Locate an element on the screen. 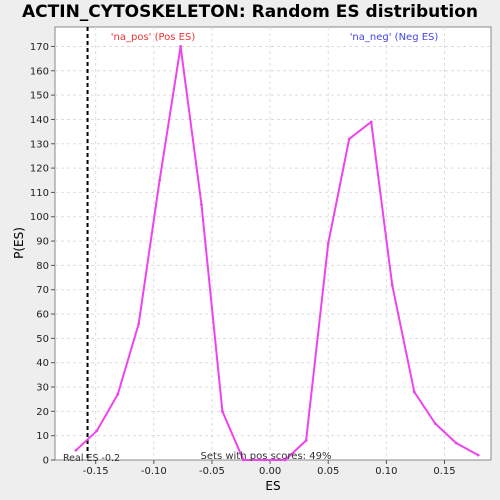 This screenshot has height=500, width=500. y-tick-label: 0 is located at coordinates (46, 461).